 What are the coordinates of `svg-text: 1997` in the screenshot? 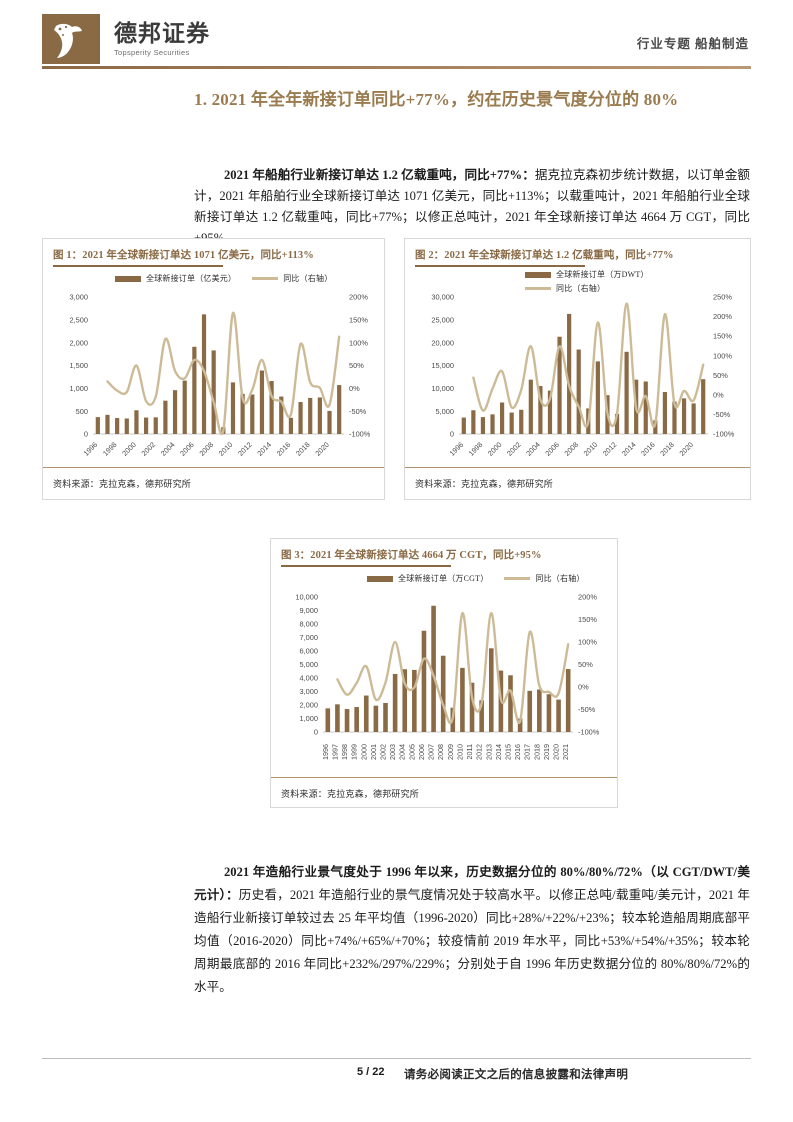 It's located at (334, 752).